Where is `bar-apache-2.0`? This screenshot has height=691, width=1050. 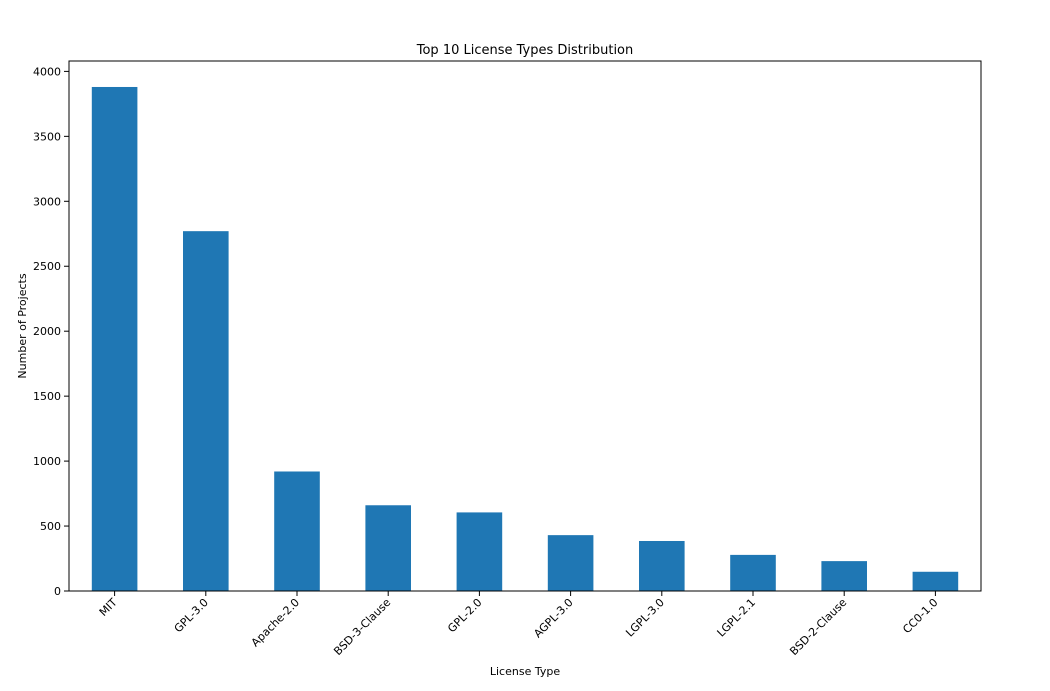 bar-apache-2.0 is located at coordinates (297, 531).